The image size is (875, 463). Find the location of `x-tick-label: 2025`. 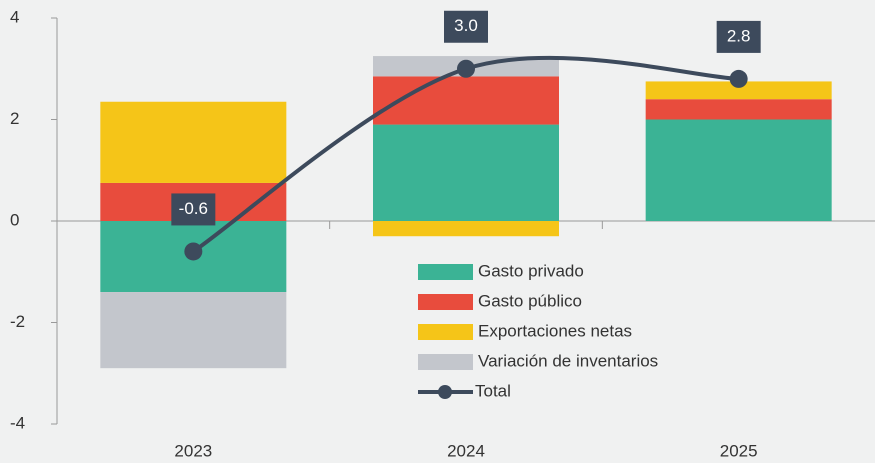

x-tick-label: 2025 is located at coordinates (739, 450).